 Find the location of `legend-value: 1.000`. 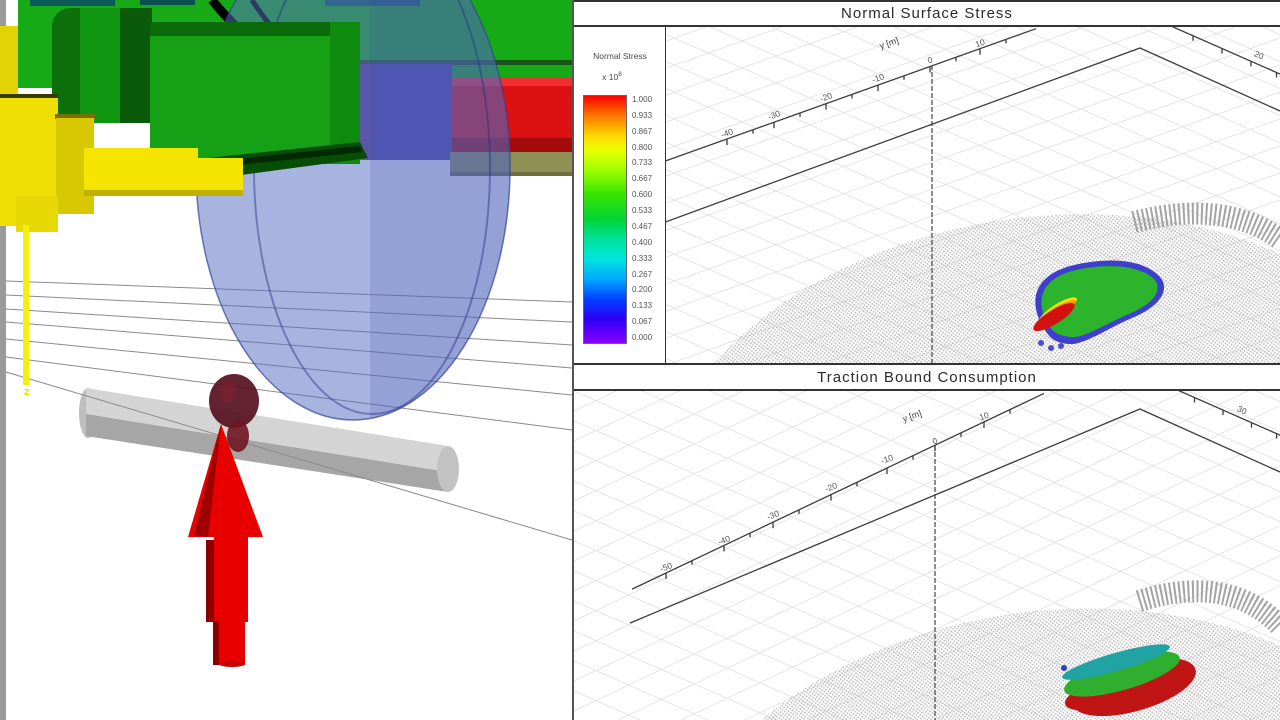

legend-value: 1.000 is located at coordinates (642, 99).